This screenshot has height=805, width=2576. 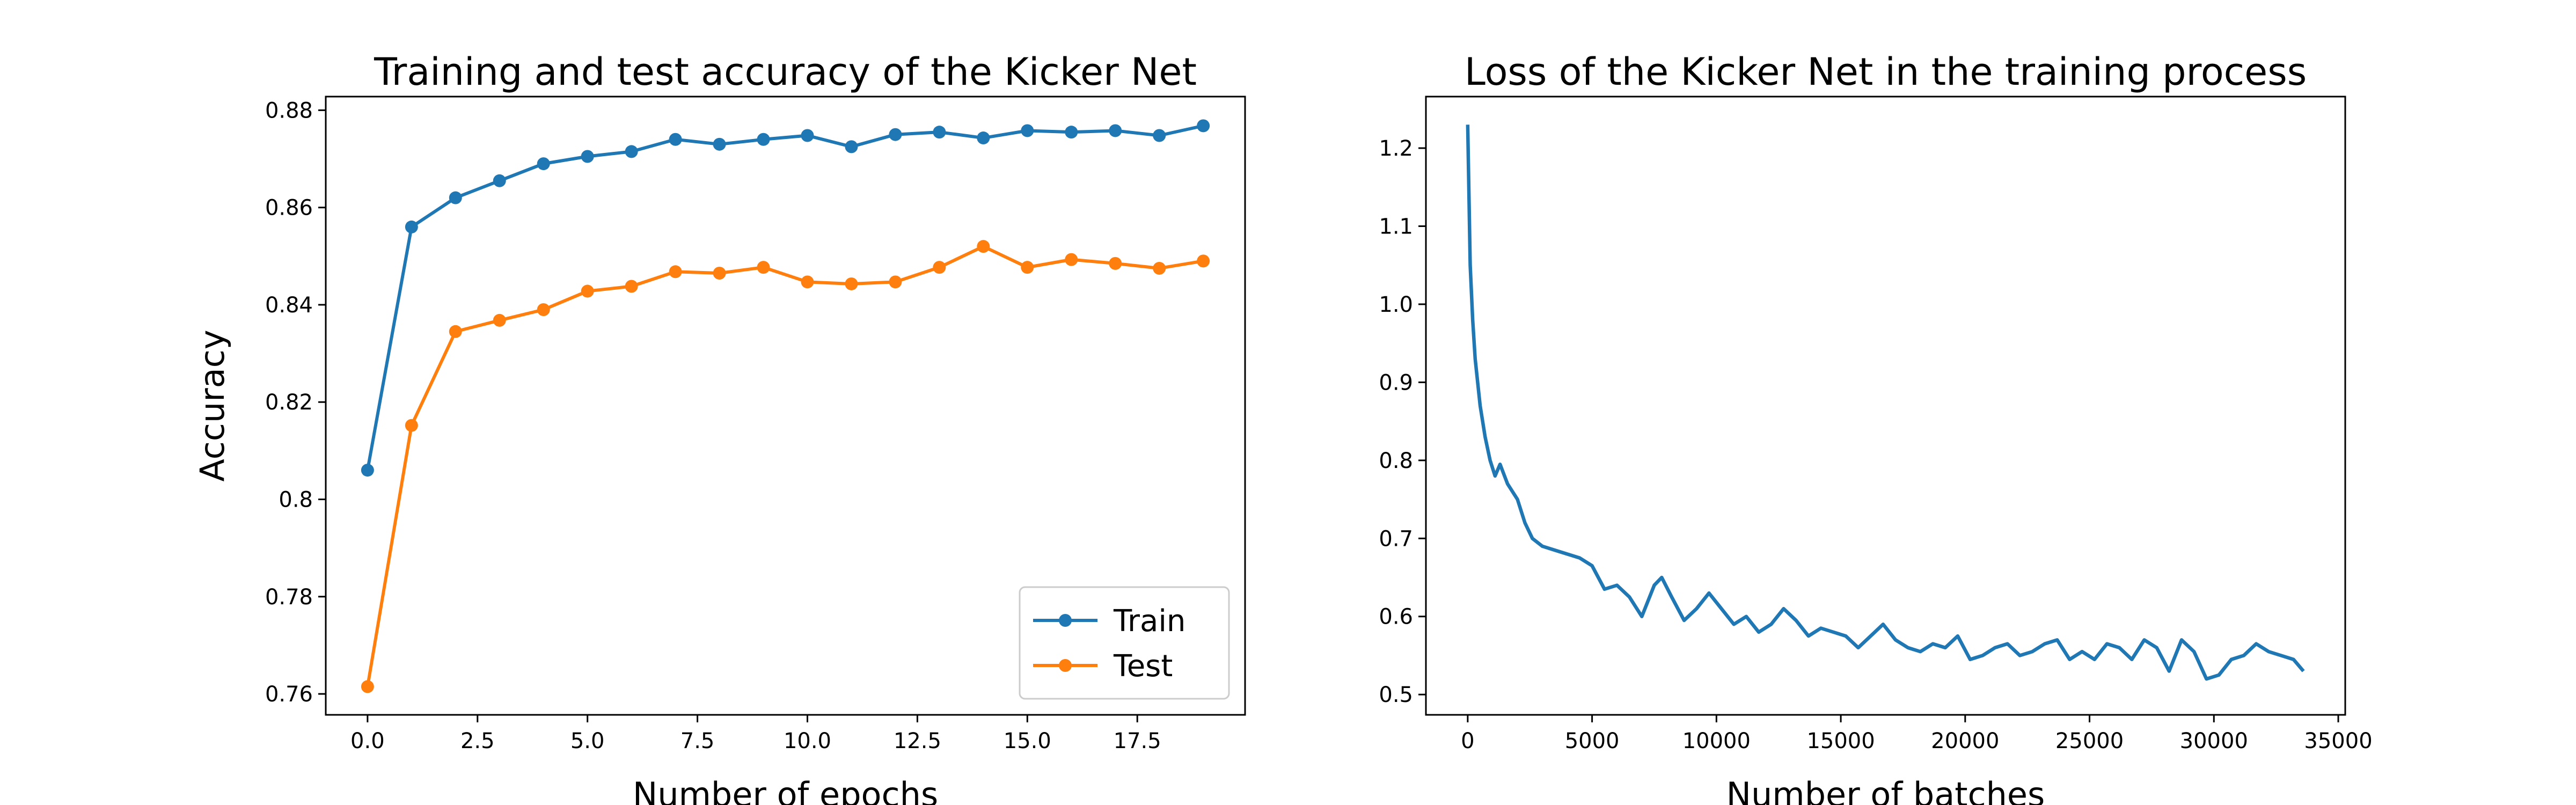 What do you see at coordinates (1396, 617) in the screenshot?
I see `y-tick-label: 0.6` at bounding box center [1396, 617].